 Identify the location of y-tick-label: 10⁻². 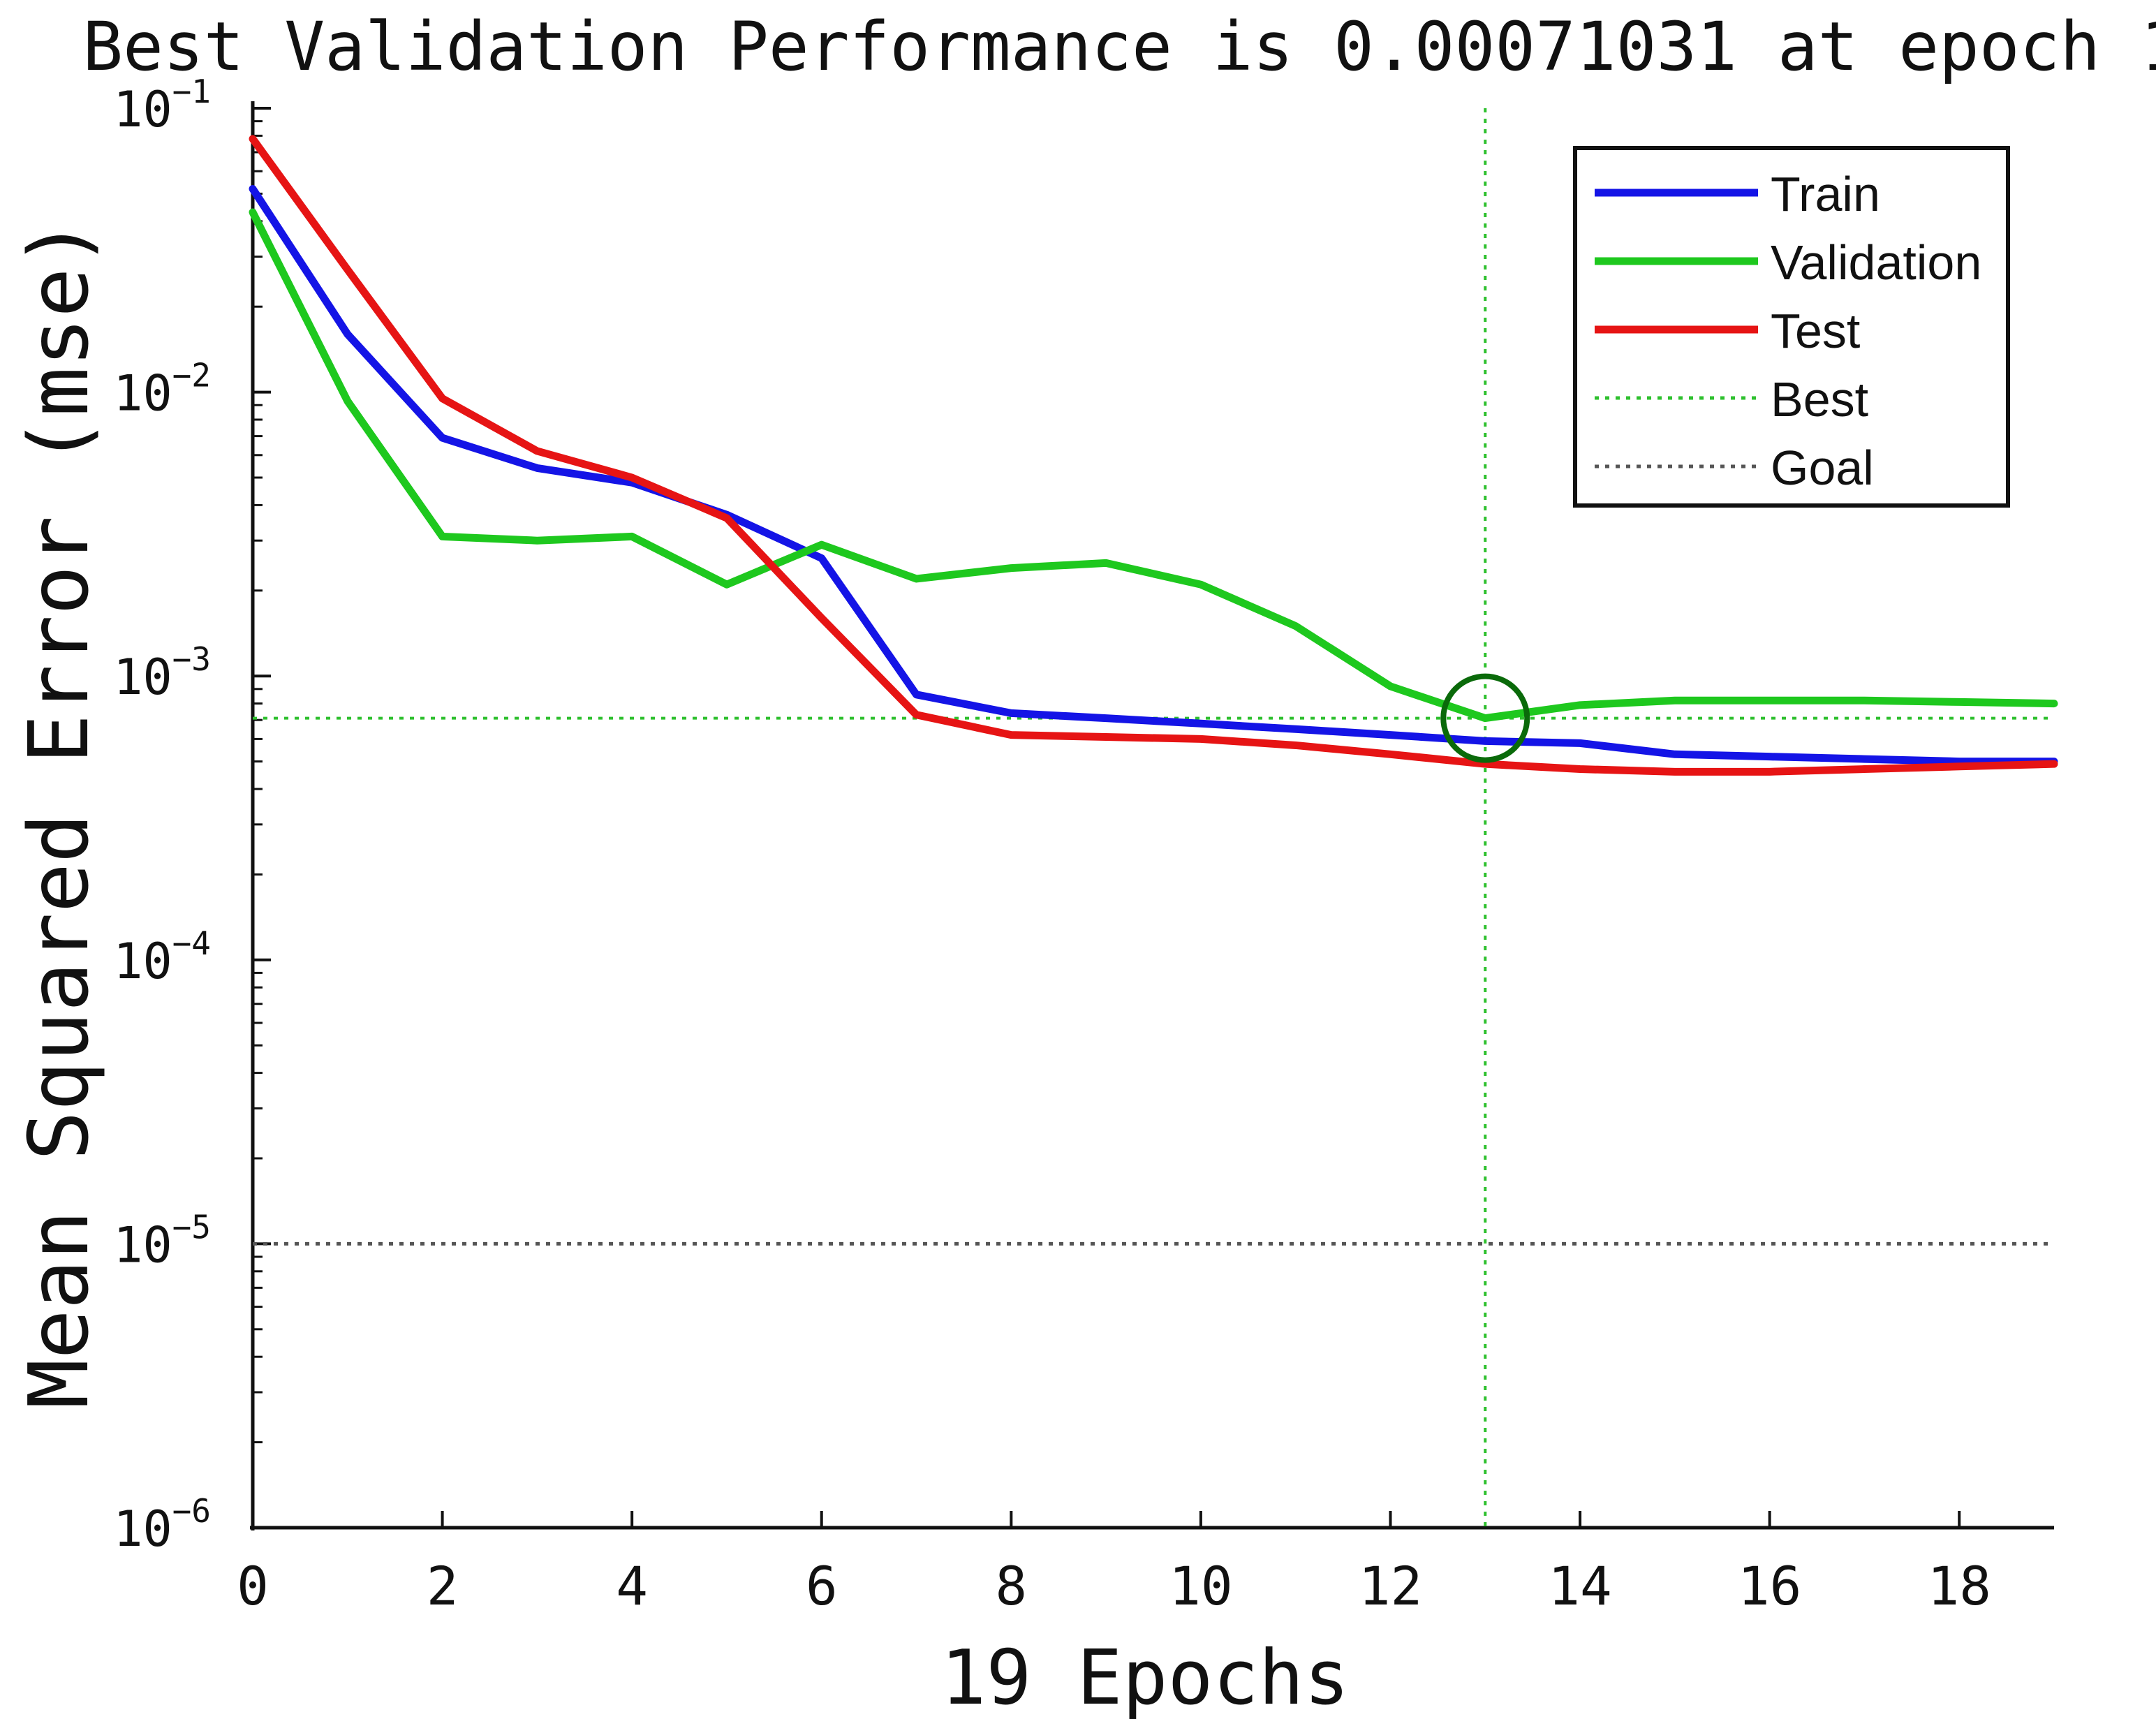
(162, 390).